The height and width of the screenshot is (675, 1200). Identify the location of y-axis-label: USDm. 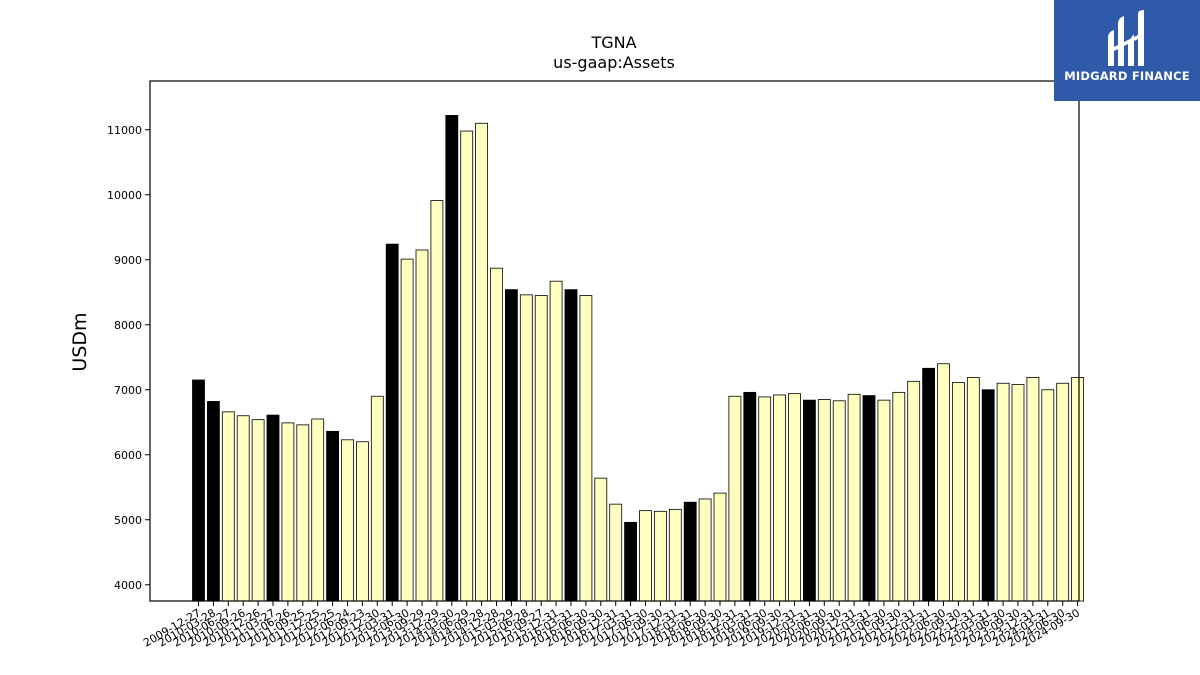
(80, 341).